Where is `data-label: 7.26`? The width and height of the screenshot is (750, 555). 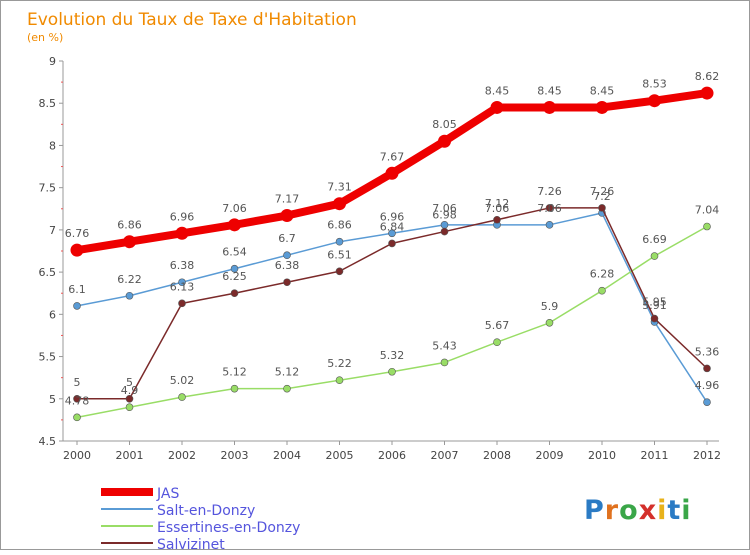
data-label: 7.26 is located at coordinates (602, 191).